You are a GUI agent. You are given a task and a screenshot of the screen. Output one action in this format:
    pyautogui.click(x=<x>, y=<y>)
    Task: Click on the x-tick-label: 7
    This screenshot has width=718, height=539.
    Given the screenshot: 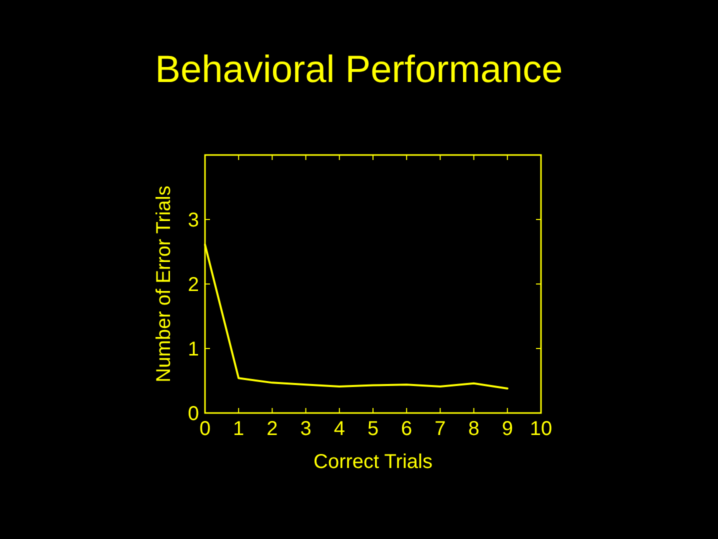 What is the action you would take?
    pyautogui.click(x=440, y=429)
    